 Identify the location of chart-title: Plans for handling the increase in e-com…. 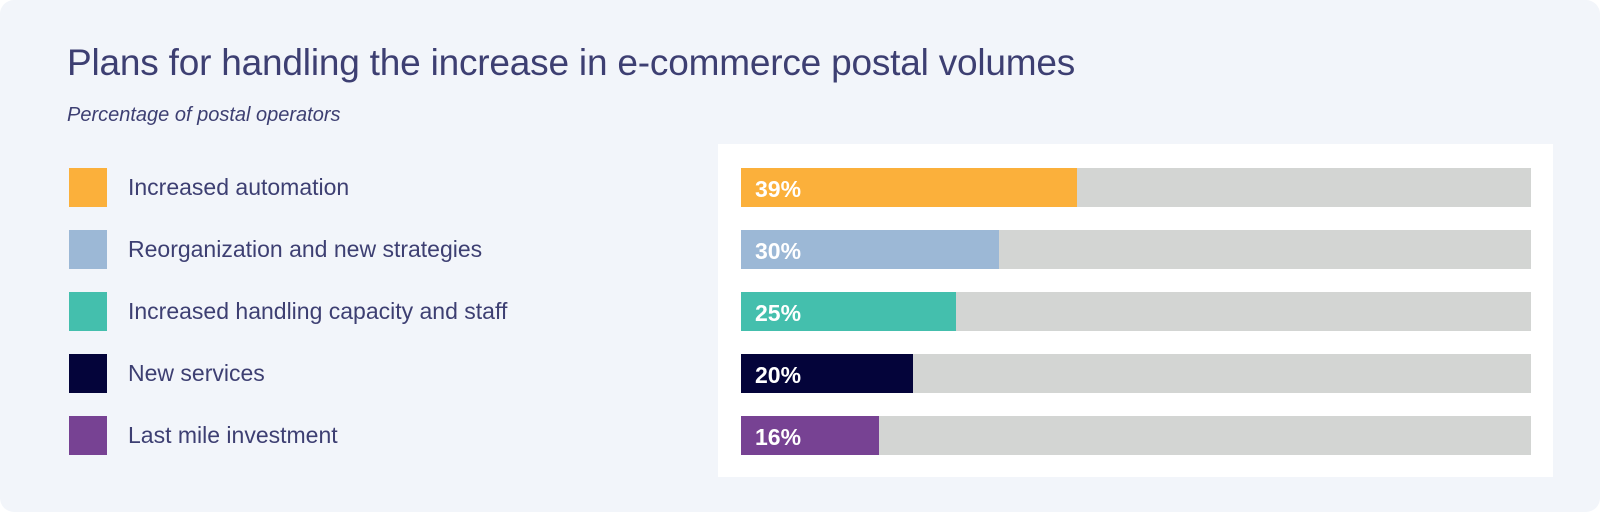
(571, 62).